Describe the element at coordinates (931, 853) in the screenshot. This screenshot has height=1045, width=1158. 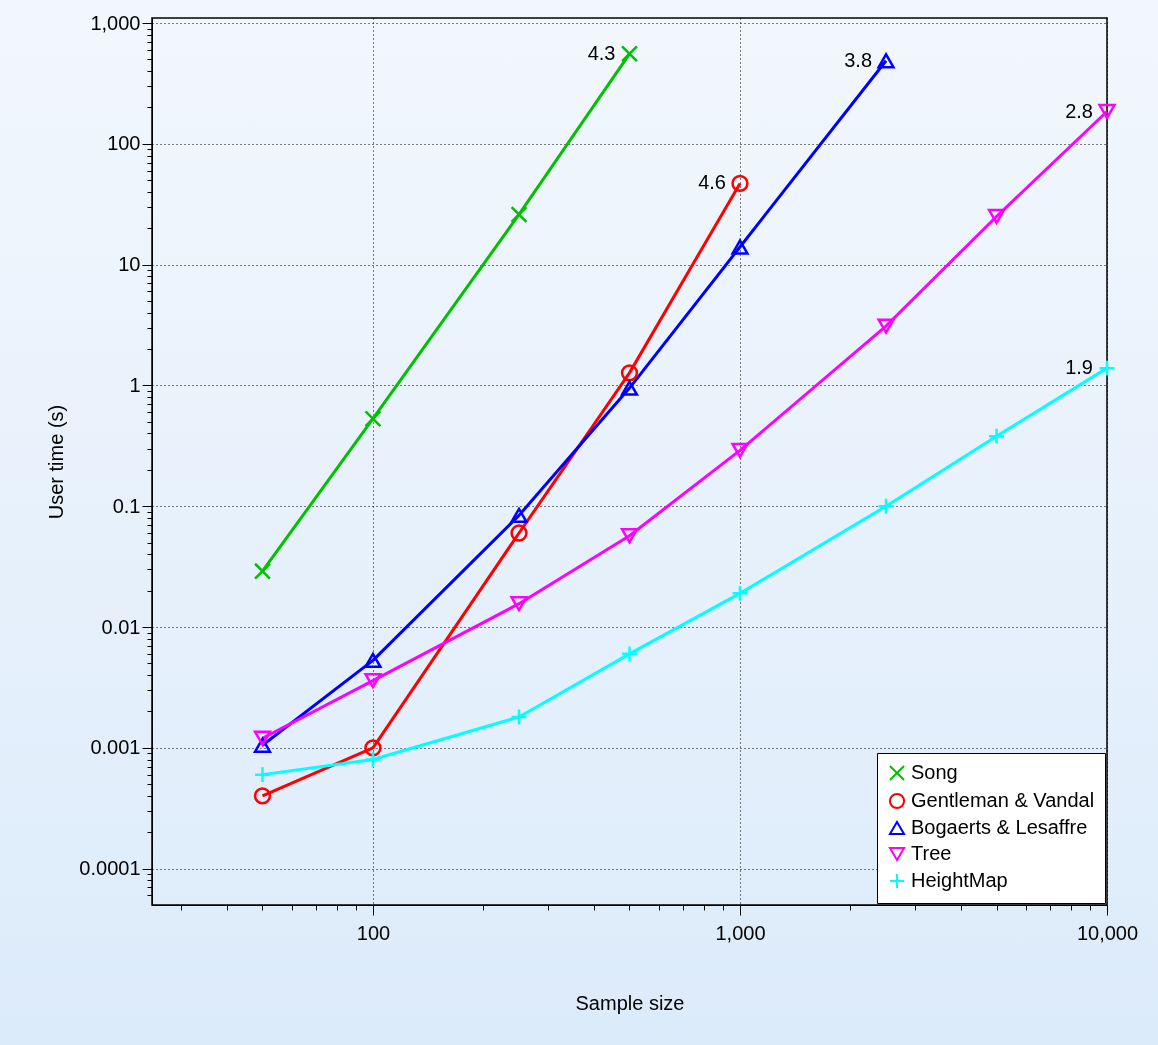
I see `legend-label: Tree` at that location.